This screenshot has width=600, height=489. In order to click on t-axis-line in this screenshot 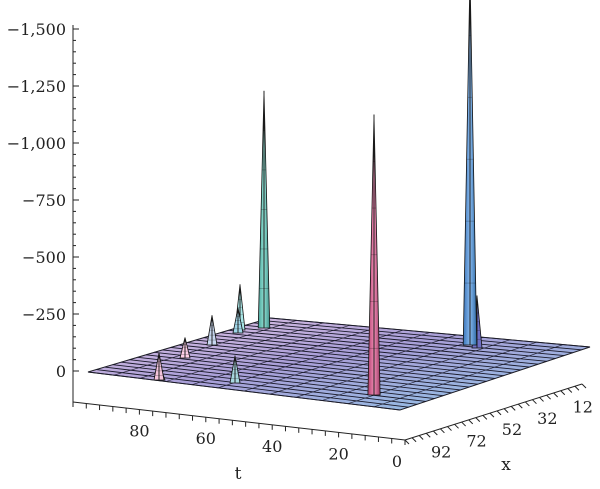, I will do `click(239, 421)`.